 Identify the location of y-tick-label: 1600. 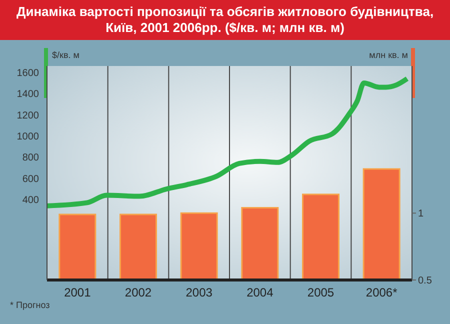
(28, 73).